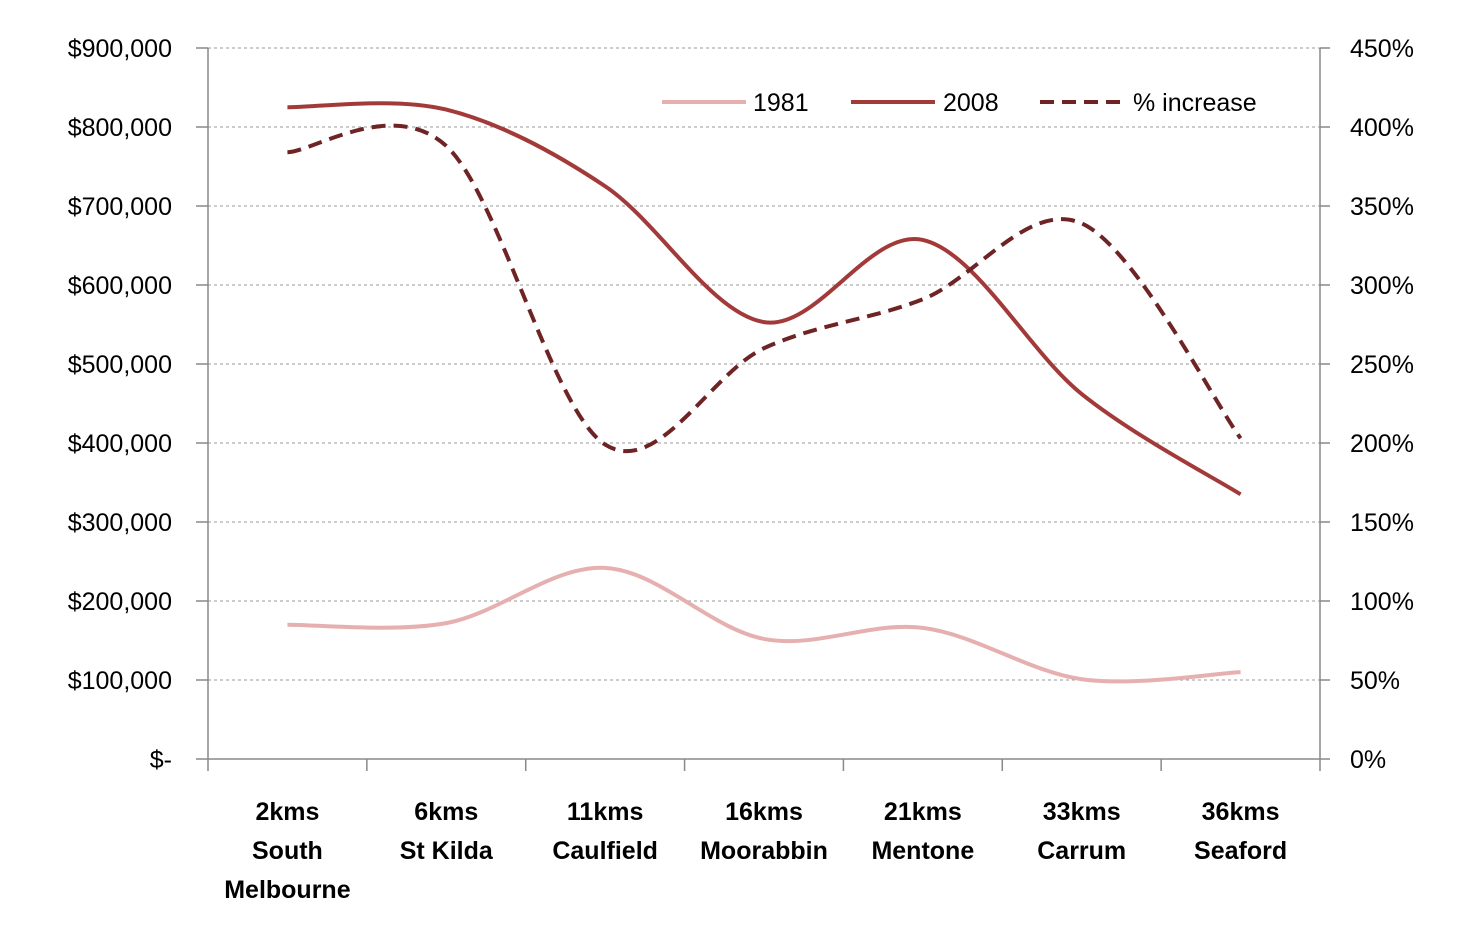  What do you see at coordinates (605, 851) in the screenshot?
I see `category-label-line: Caulfield` at bounding box center [605, 851].